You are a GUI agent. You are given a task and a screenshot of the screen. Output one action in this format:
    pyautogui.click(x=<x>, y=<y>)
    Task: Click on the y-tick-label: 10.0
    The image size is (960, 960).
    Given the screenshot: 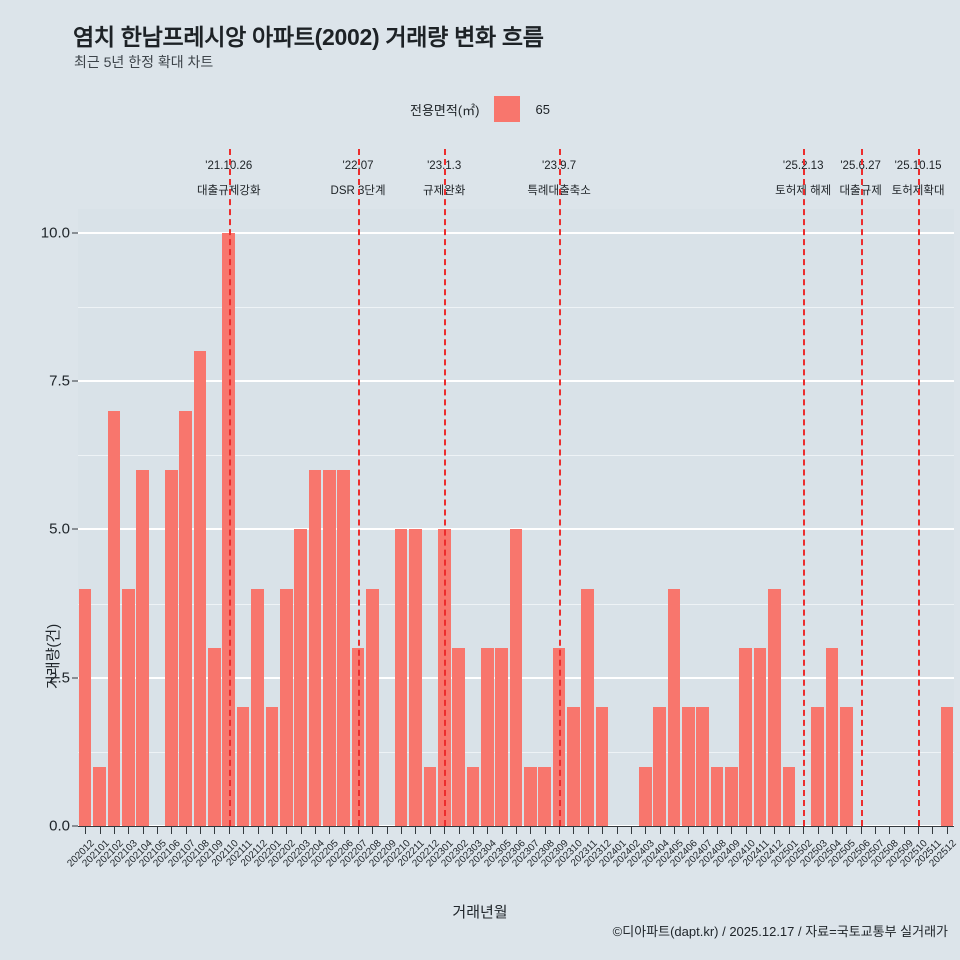 What is the action you would take?
    pyautogui.click(x=55, y=233)
    